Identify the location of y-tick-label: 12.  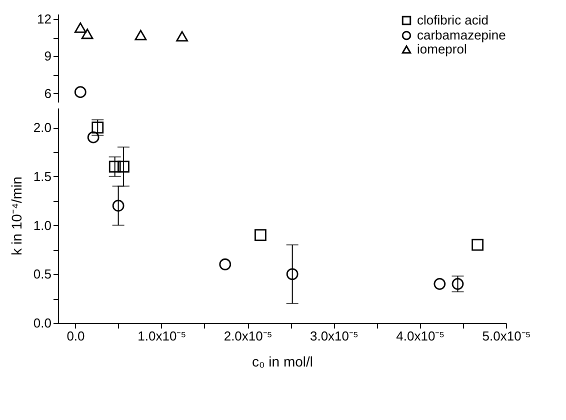
(44, 18).